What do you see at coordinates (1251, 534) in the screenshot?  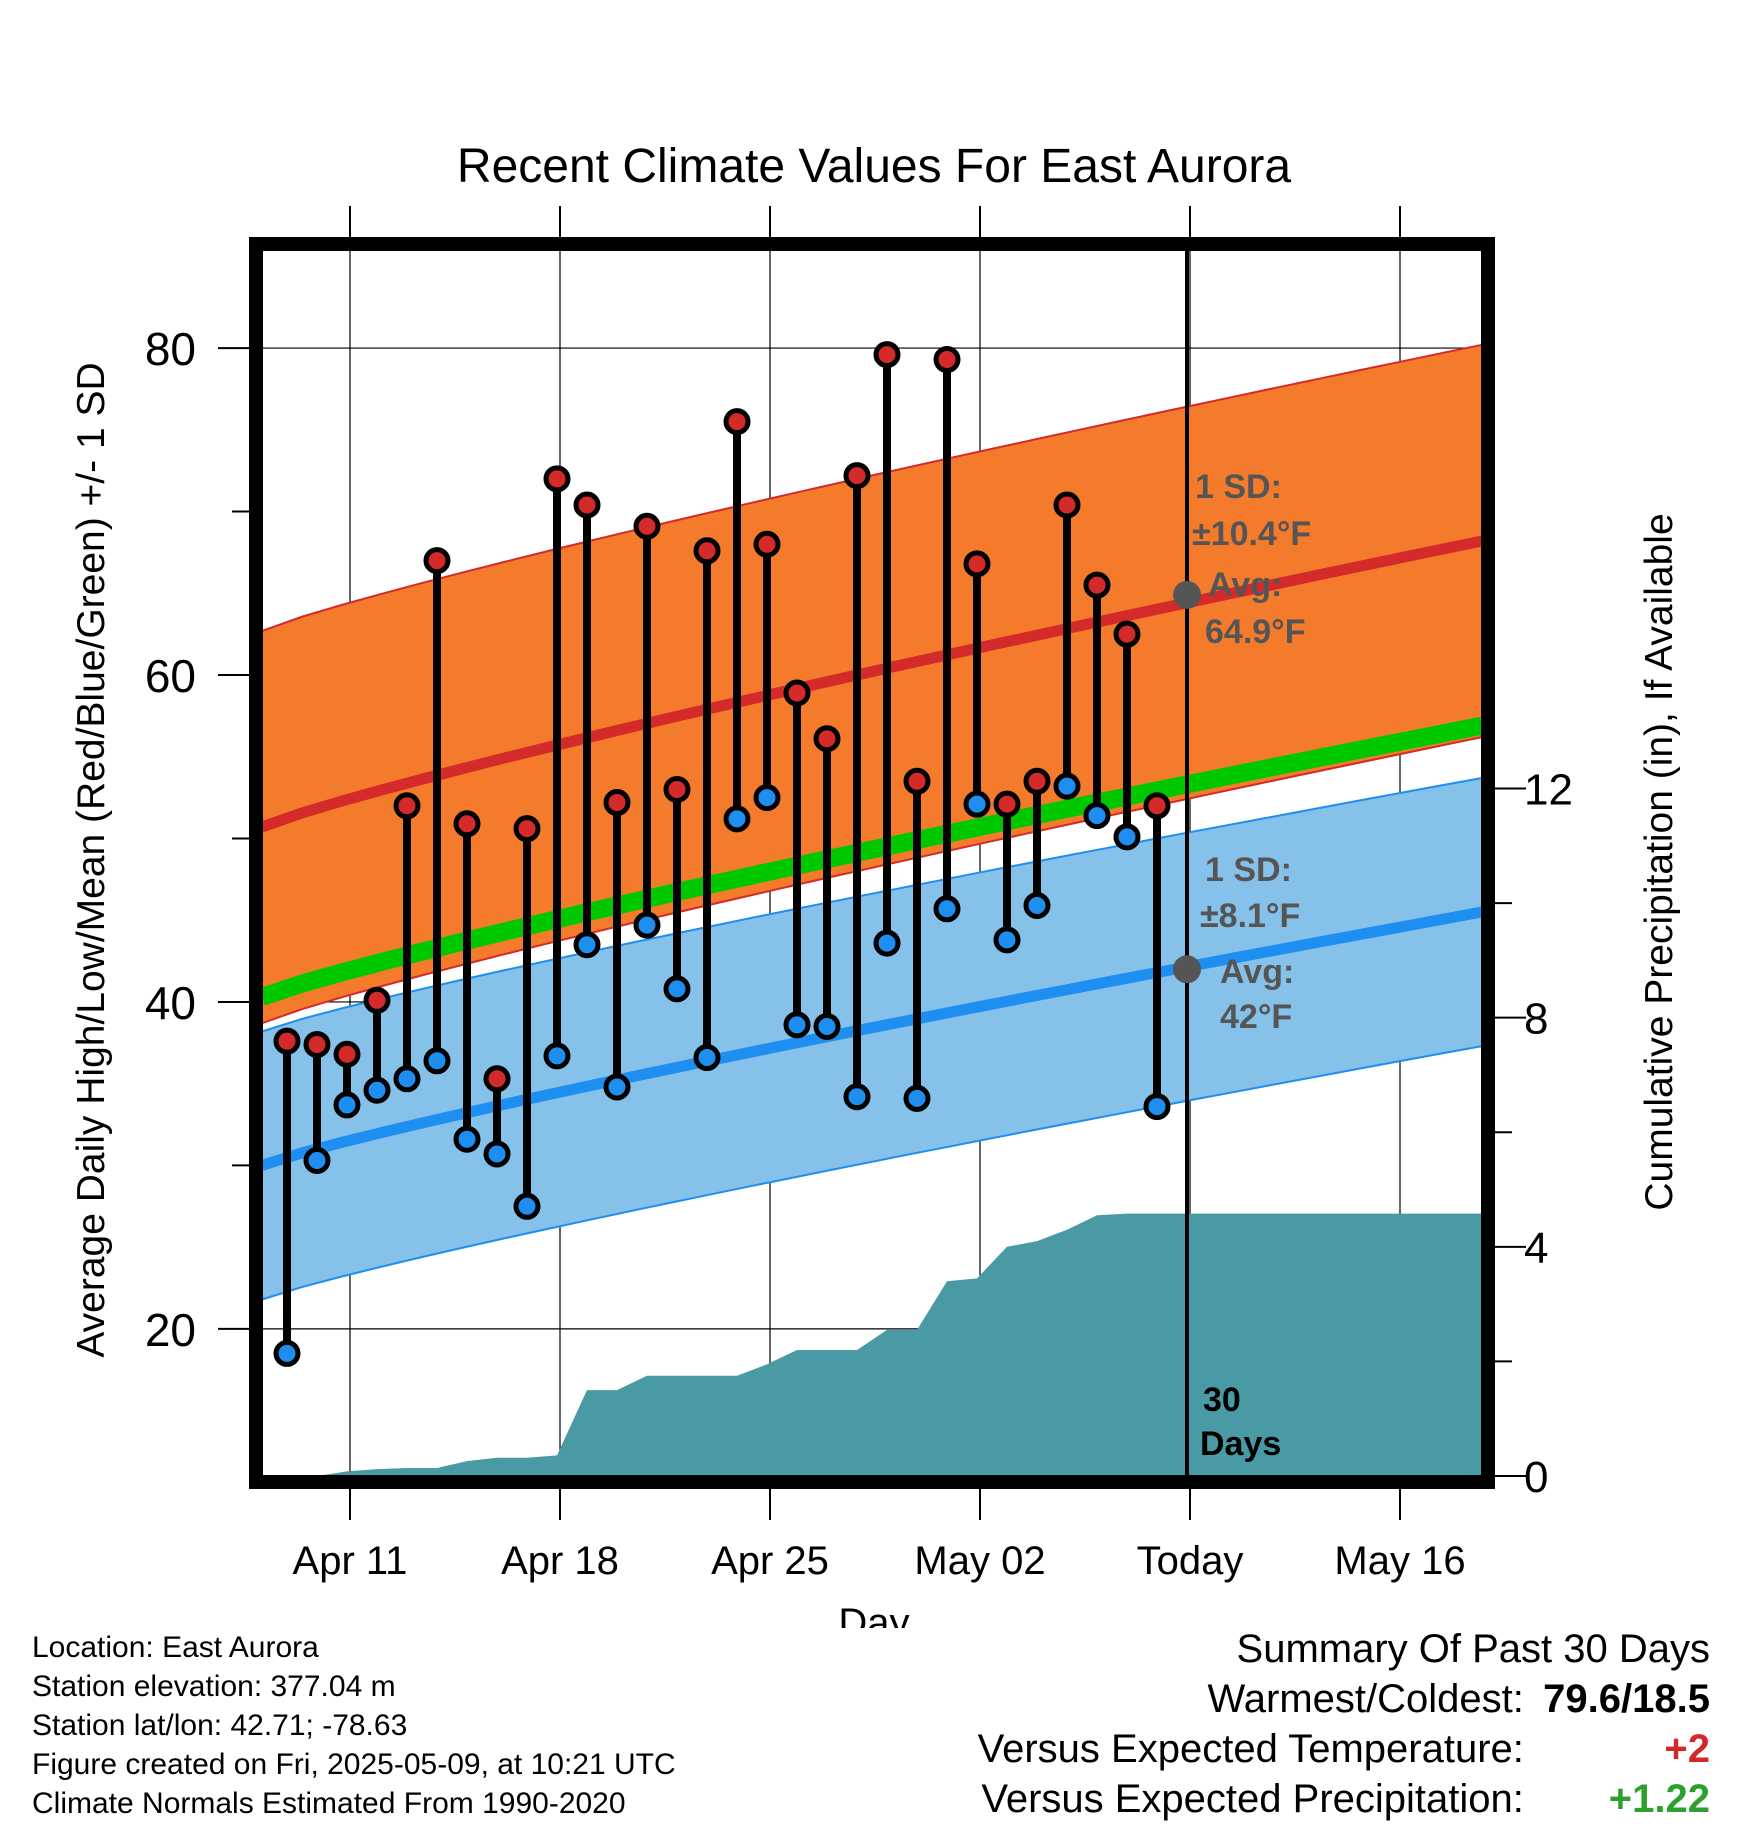 I see `high-sd-value: ±10.4°F` at bounding box center [1251, 534].